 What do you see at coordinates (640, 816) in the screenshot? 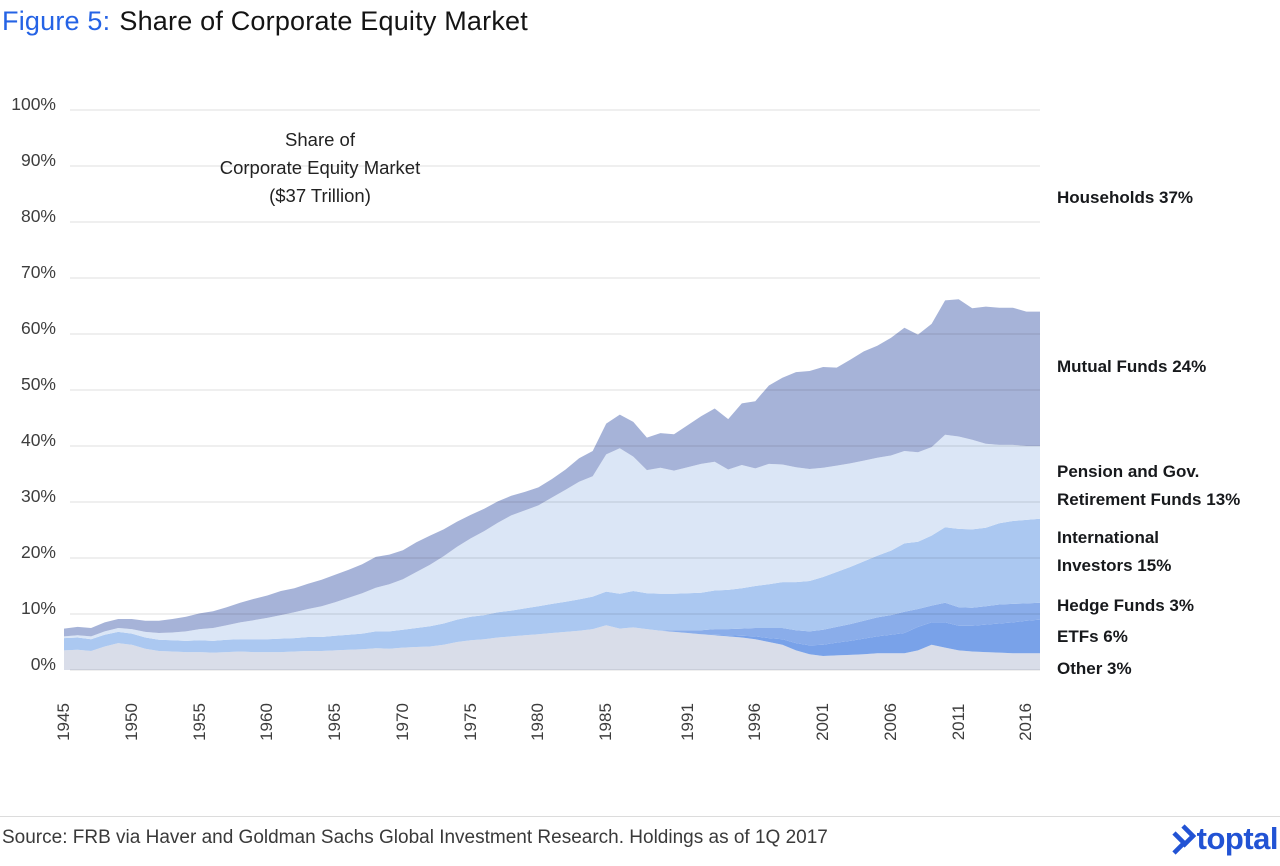
I see `footer-divider` at bounding box center [640, 816].